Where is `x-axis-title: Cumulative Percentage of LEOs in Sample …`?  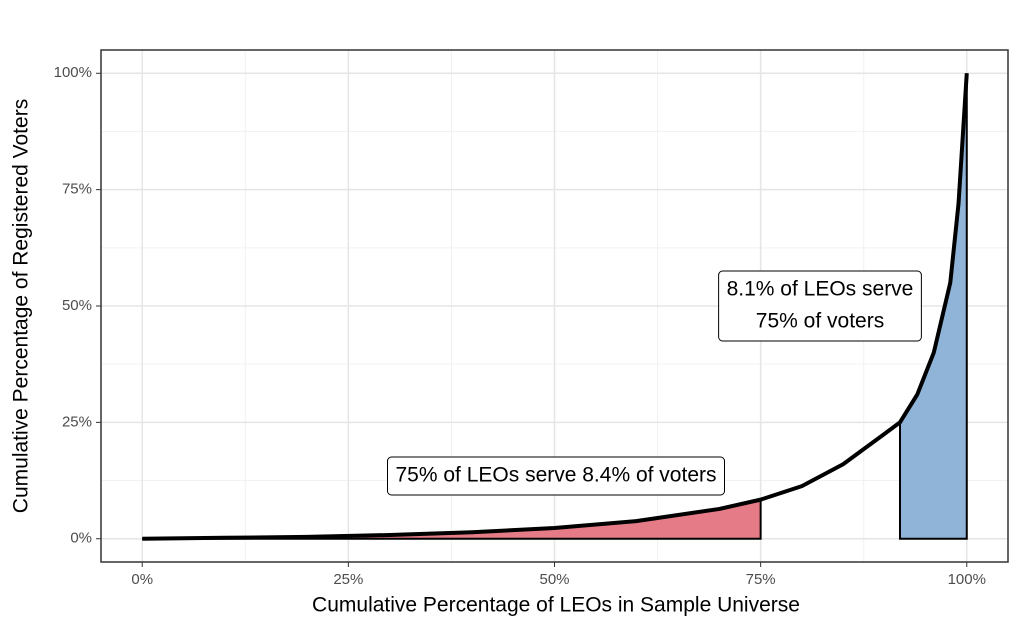 x-axis-title: Cumulative Percentage of LEOs in Sample … is located at coordinates (556, 605).